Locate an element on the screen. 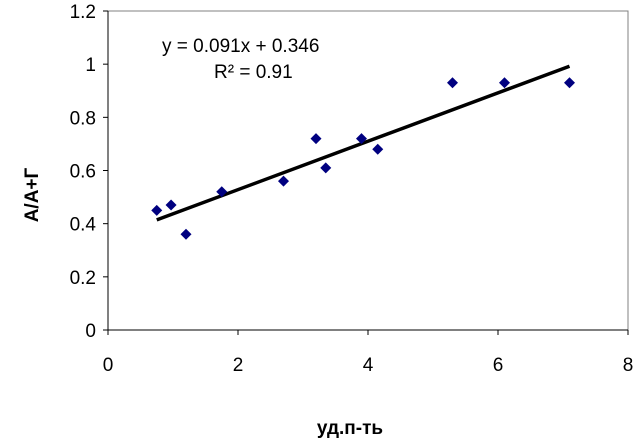 The height and width of the screenshot is (446, 635). trendline-equation: y = 0.091x + 0.346 is located at coordinates (240, 46).